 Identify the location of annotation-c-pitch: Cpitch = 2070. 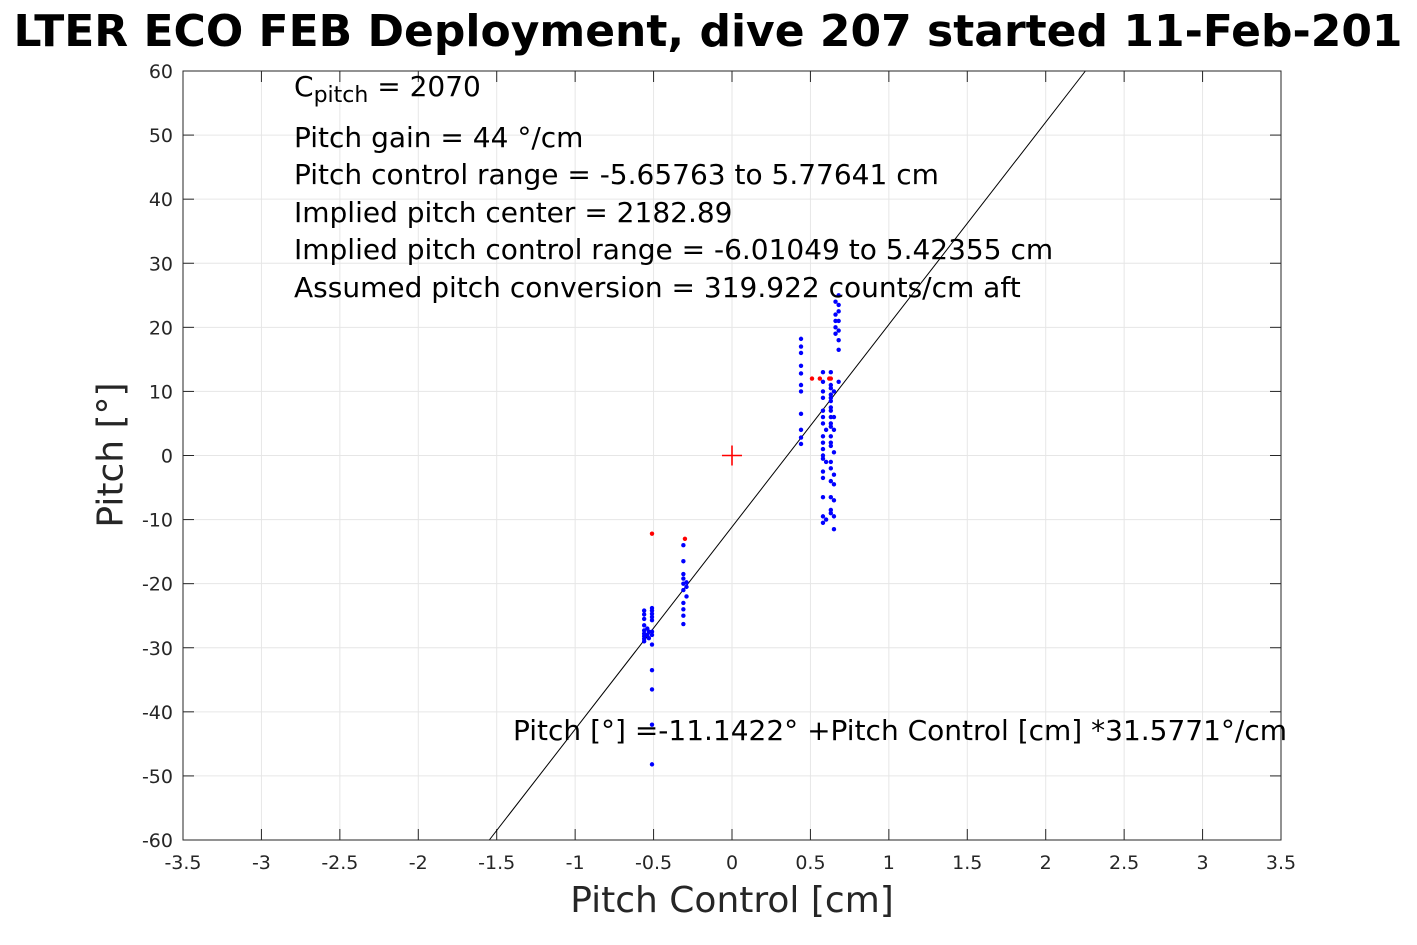
(387, 89).